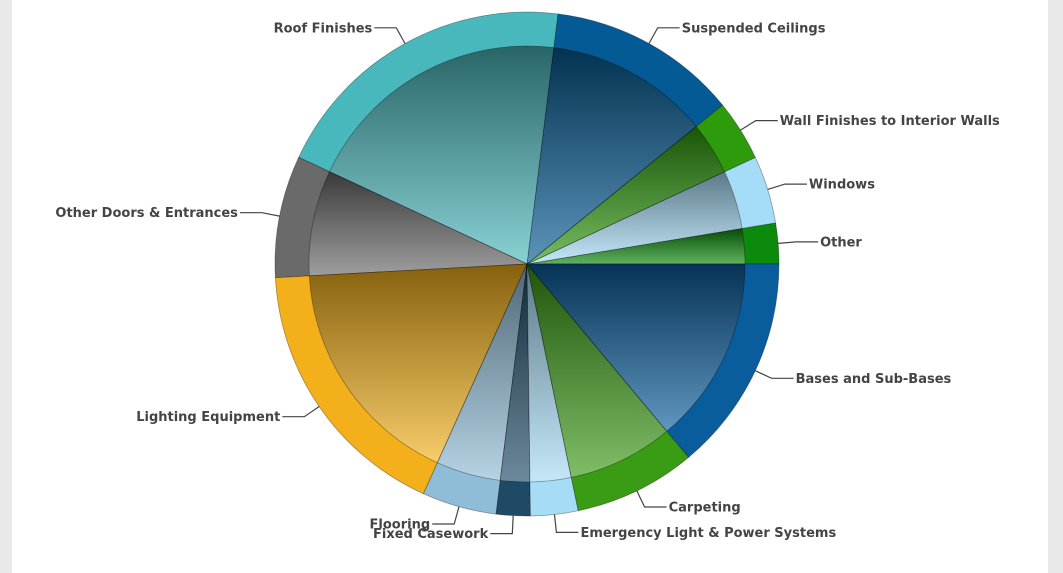 The width and height of the screenshot is (1063, 573). Describe the element at coordinates (208, 417) in the screenshot. I see `slice-label-lighting-equipment: Lighting Equipment` at that location.